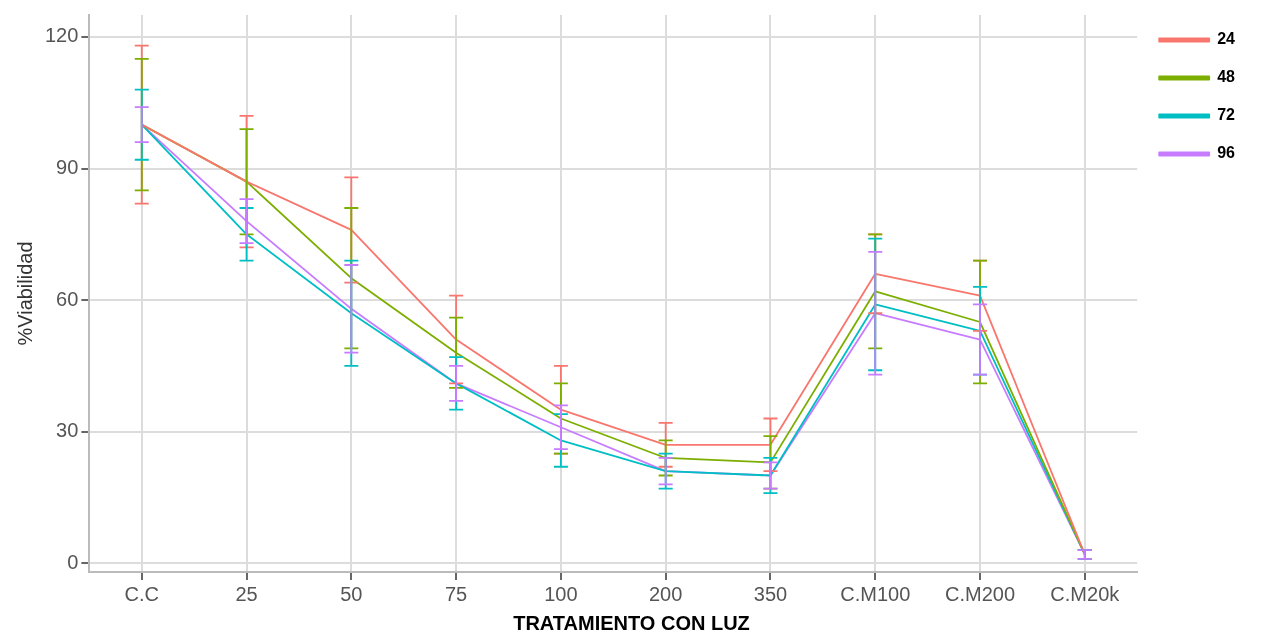 The width and height of the screenshot is (1263, 642). What do you see at coordinates (351, 593) in the screenshot?
I see `x-tick-label: 50` at bounding box center [351, 593].